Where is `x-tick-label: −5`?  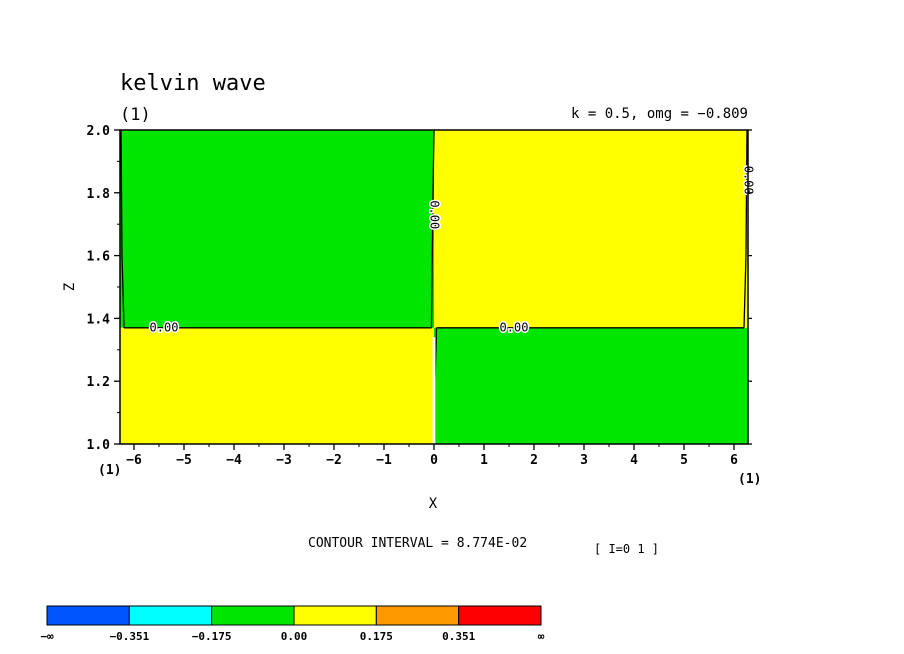 x-tick-label: −5 is located at coordinates (184, 460).